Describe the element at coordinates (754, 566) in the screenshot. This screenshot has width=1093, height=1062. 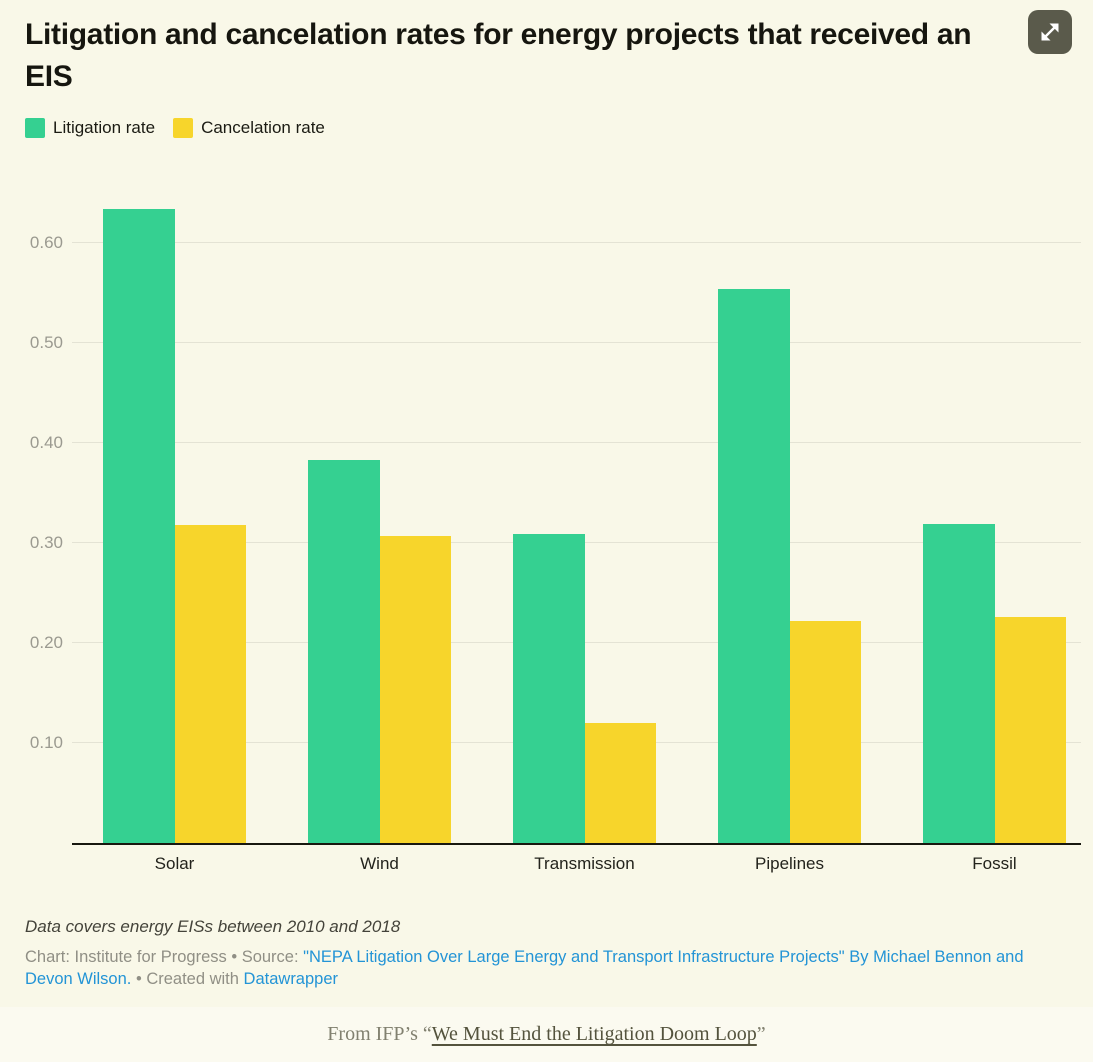
I see `bar-litigation-rate-pipelines` at that location.